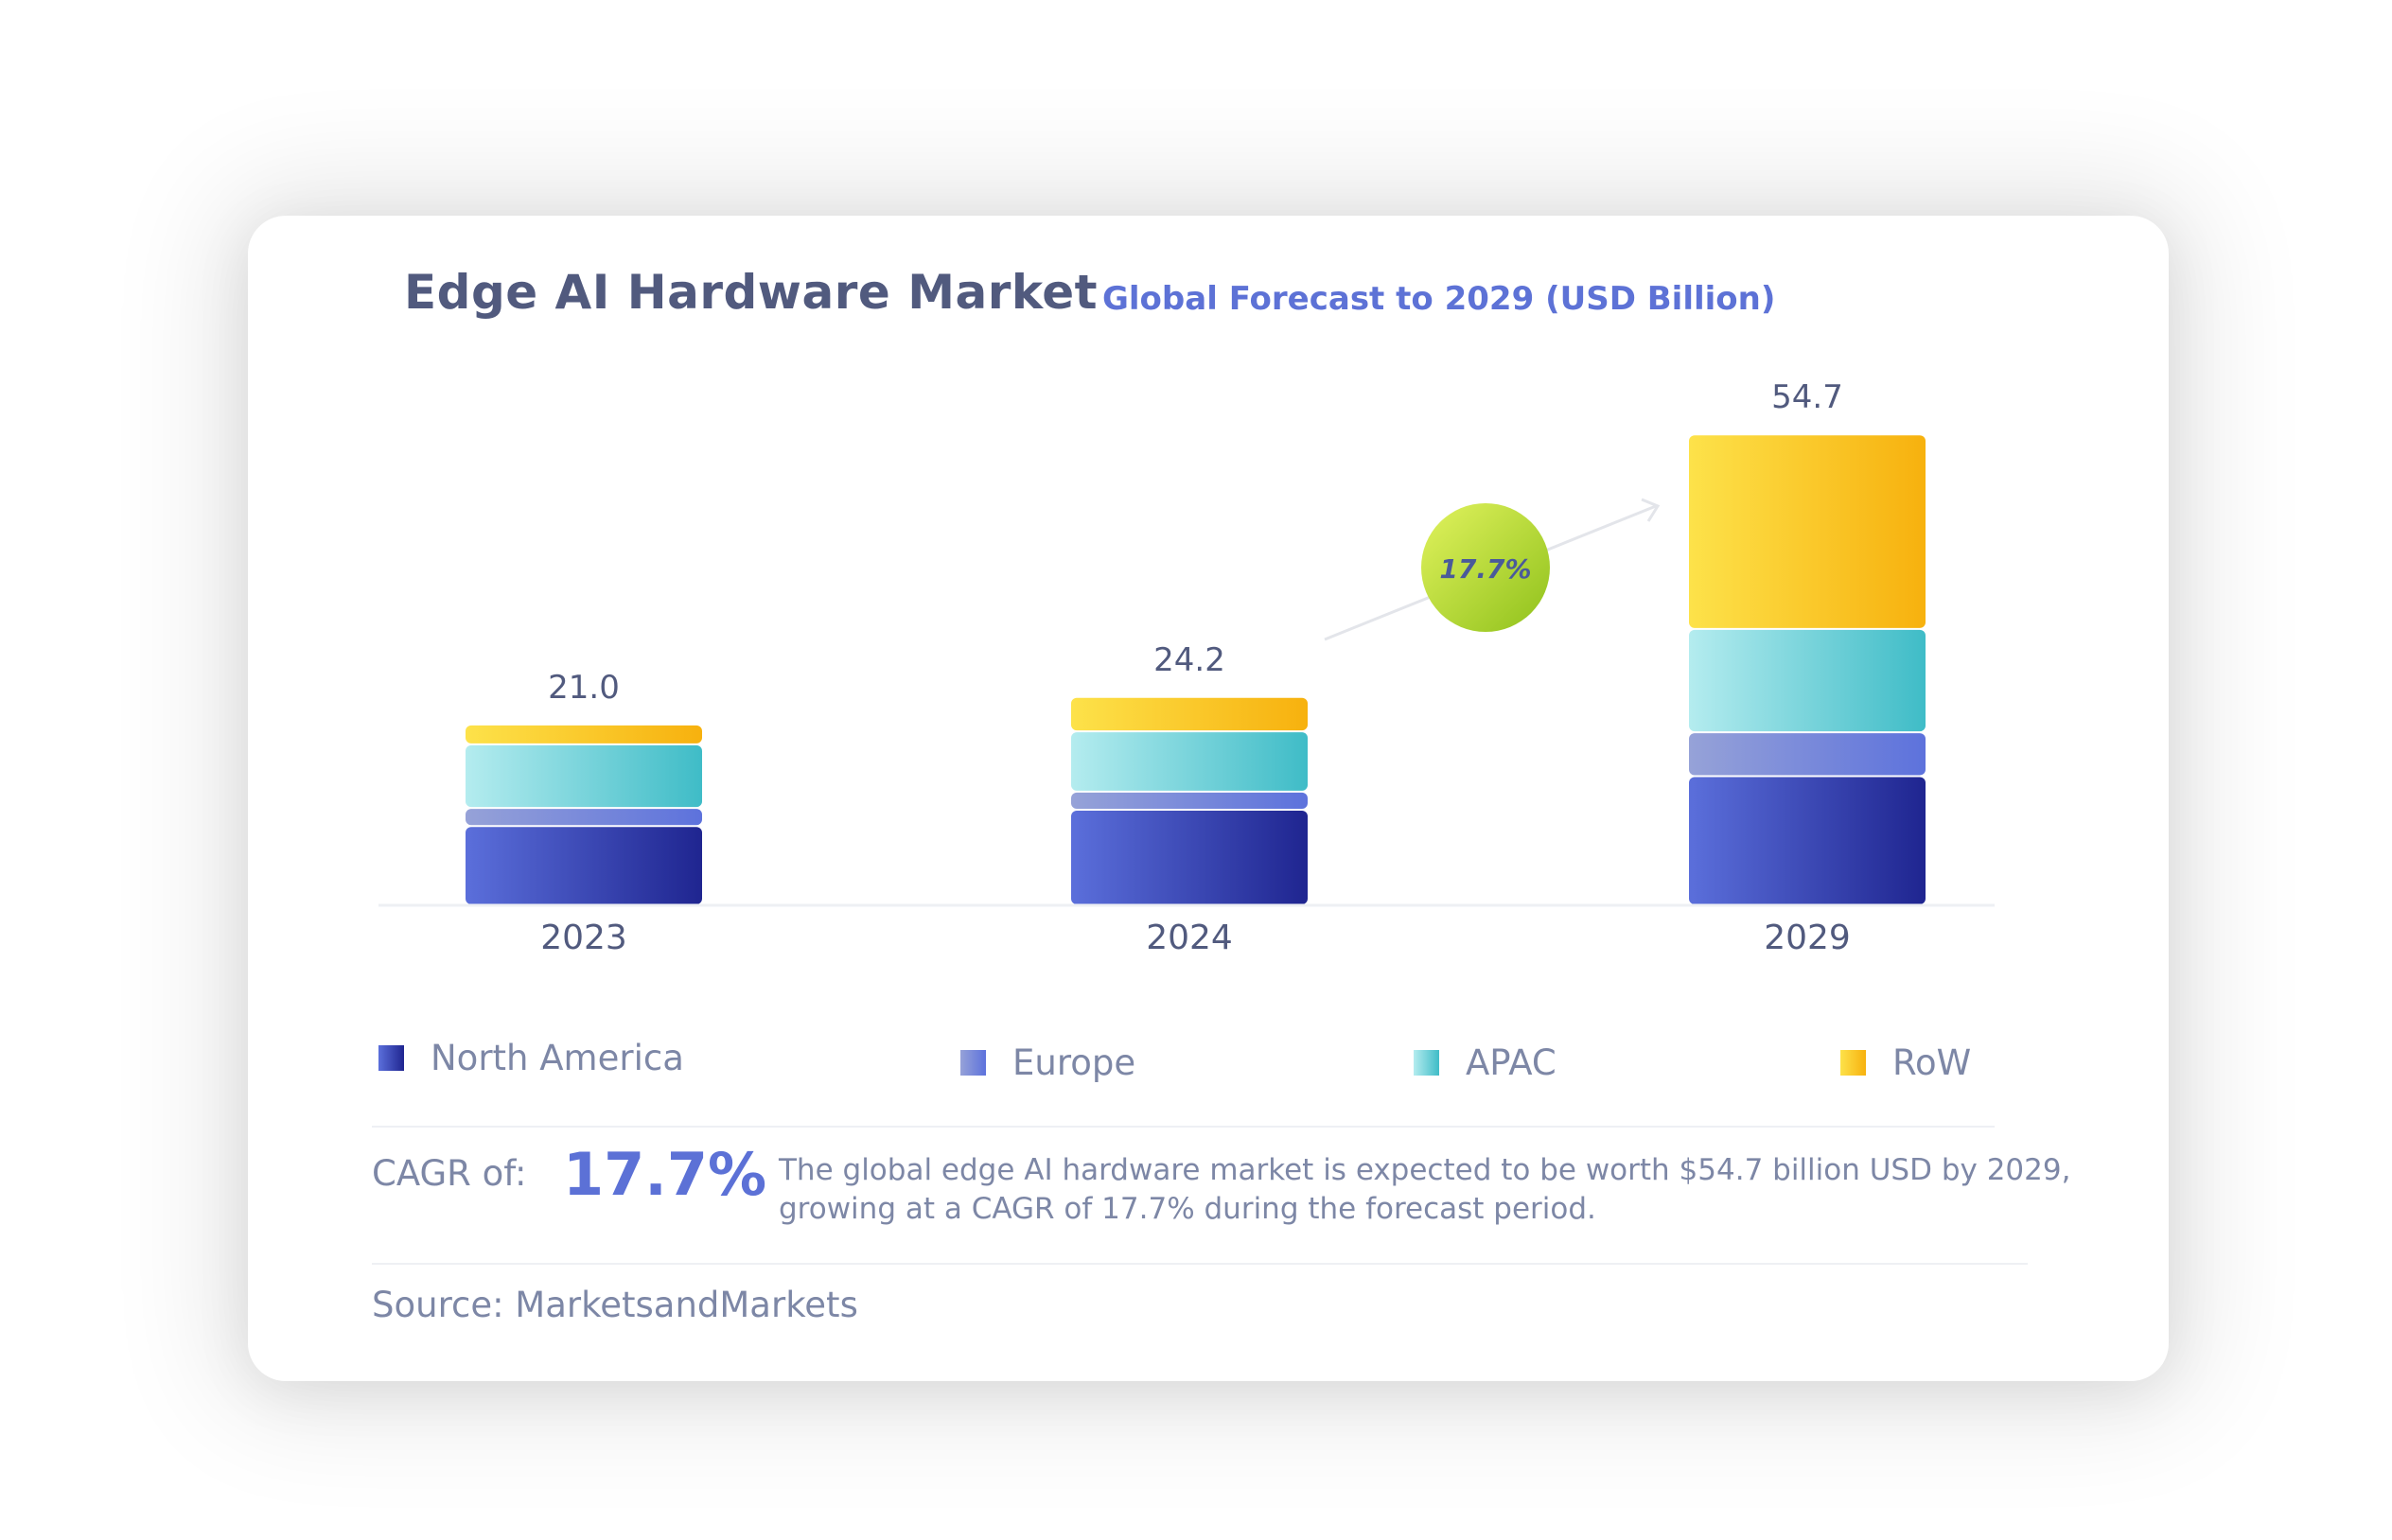  What do you see at coordinates (584, 818) in the screenshot?
I see `bar-segment-europe-2023` at bounding box center [584, 818].